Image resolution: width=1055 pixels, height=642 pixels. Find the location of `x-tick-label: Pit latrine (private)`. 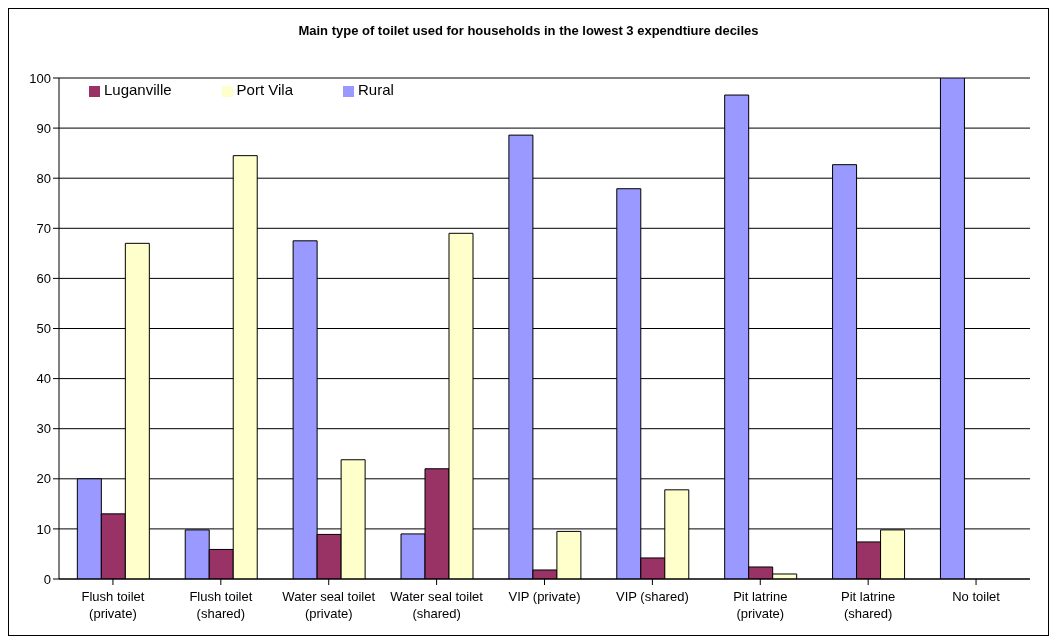

x-tick-label: Pit latrine (private) is located at coordinates (760, 605).